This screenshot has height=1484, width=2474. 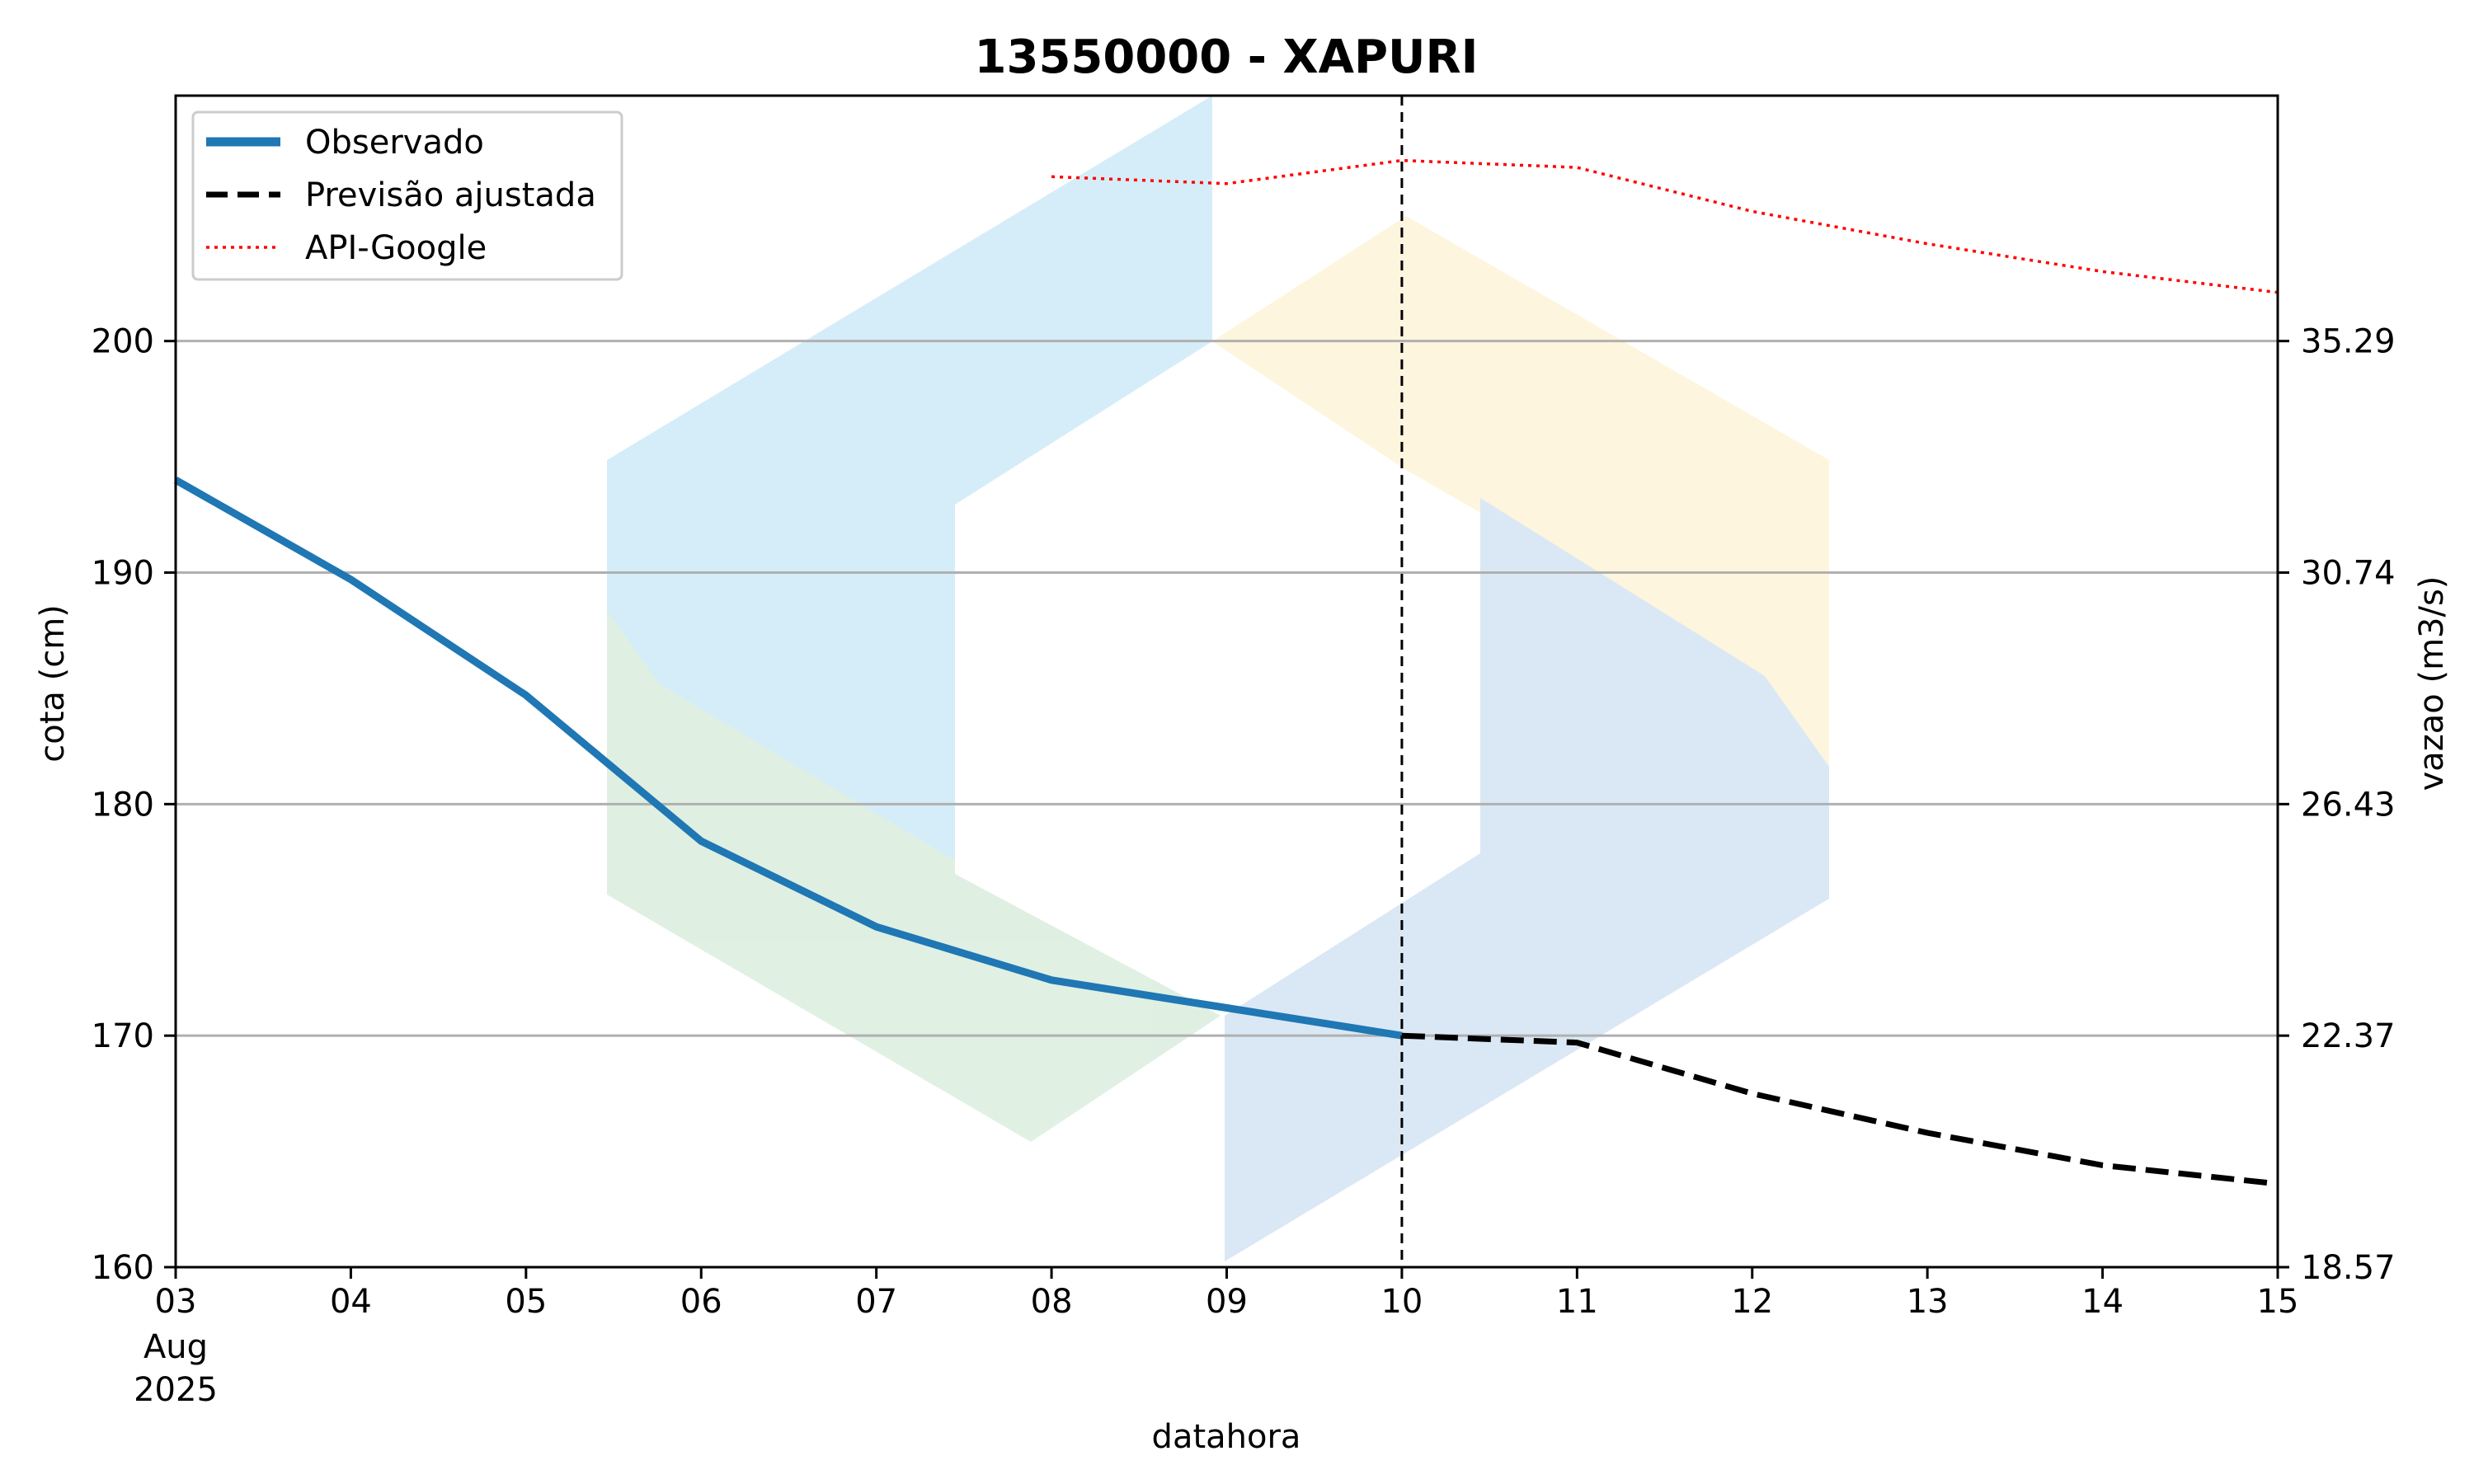 I want to click on watermark-shape-green, so click(x=914, y=876).